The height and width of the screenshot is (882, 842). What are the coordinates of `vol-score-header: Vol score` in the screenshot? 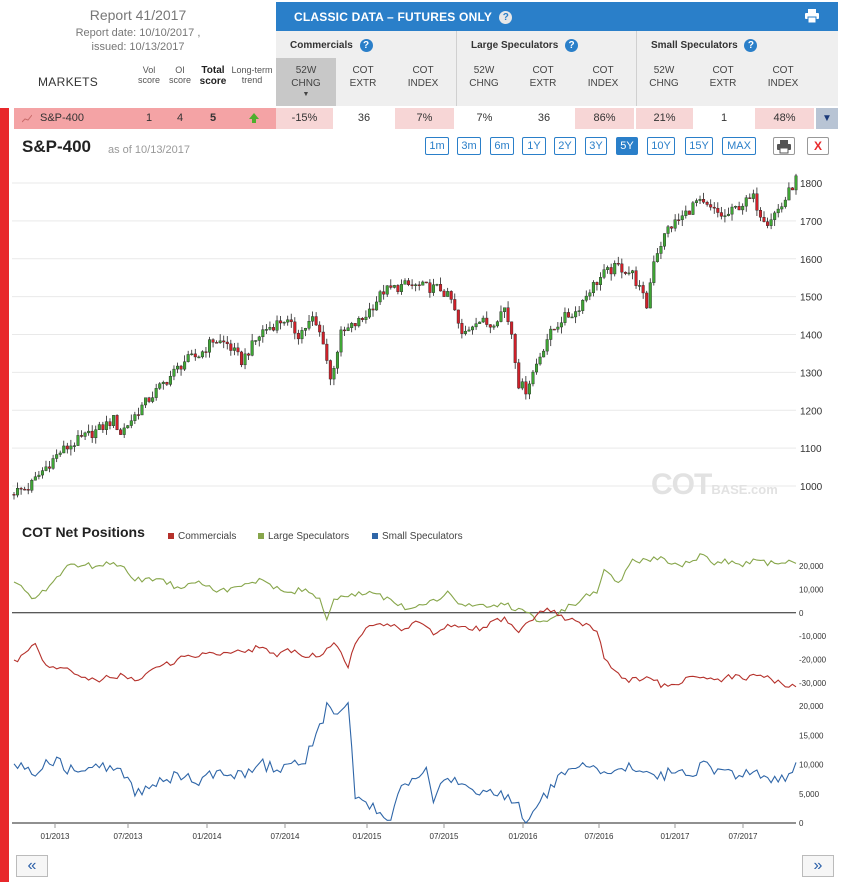 It's located at (149, 75).